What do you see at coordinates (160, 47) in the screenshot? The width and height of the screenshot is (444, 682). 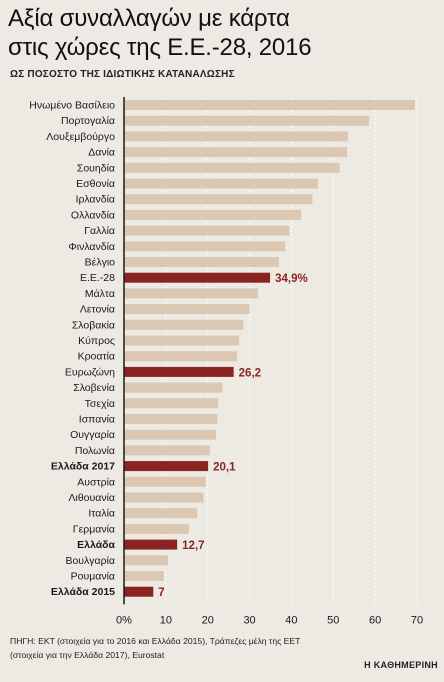 I see `chart-title-line2: στις χώρες της Ε.Ε.-28, 2016` at bounding box center [160, 47].